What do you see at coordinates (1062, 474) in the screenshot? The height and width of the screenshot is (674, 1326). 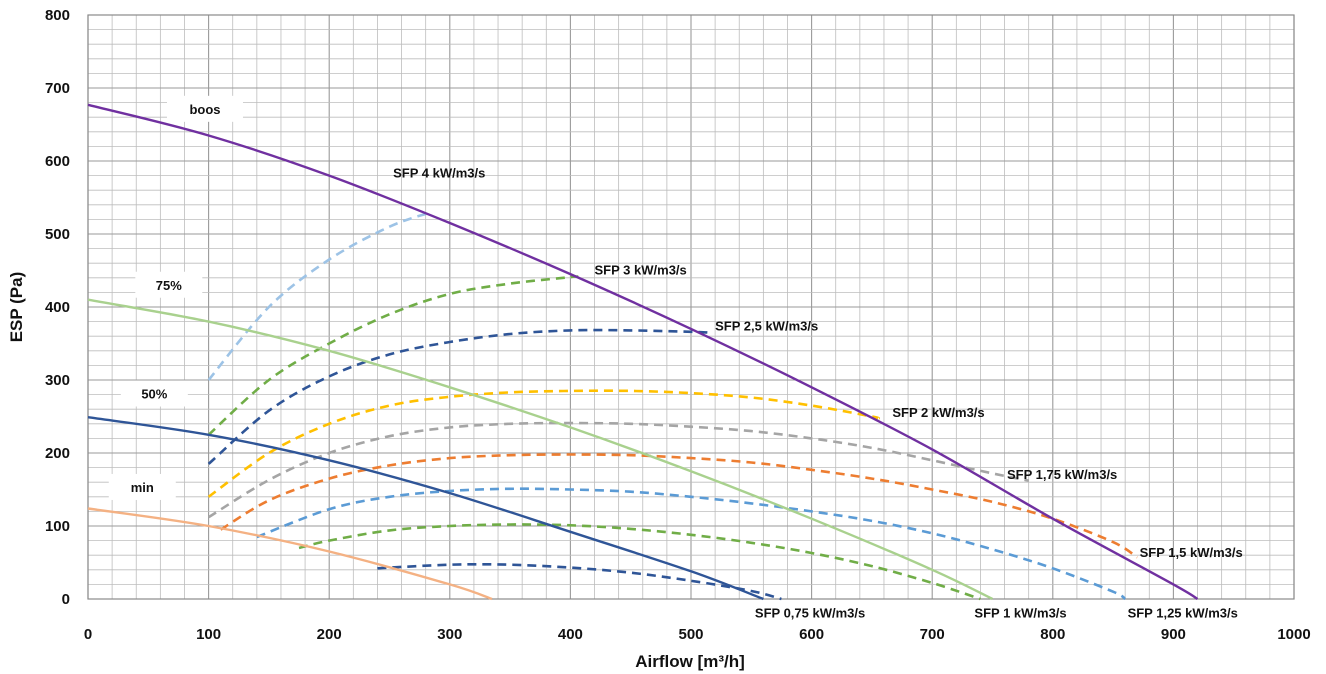 I see `sfp-curve-label: SFP 1,75 kW/m3/s` at bounding box center [1062, 474].